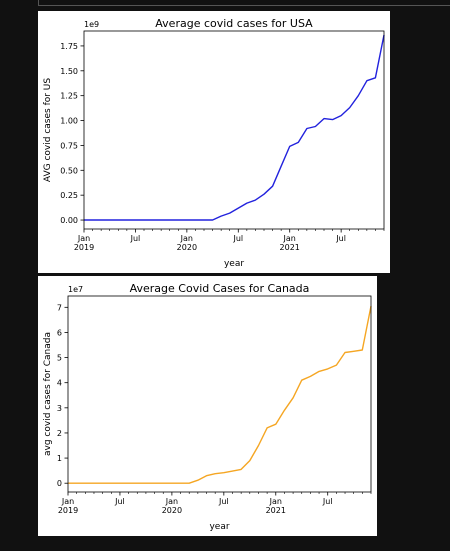 The image size is (450, 551). Describe the element at coordinates (59, 358) in the screenshot. I see `y-tick-label: 5` at that location.